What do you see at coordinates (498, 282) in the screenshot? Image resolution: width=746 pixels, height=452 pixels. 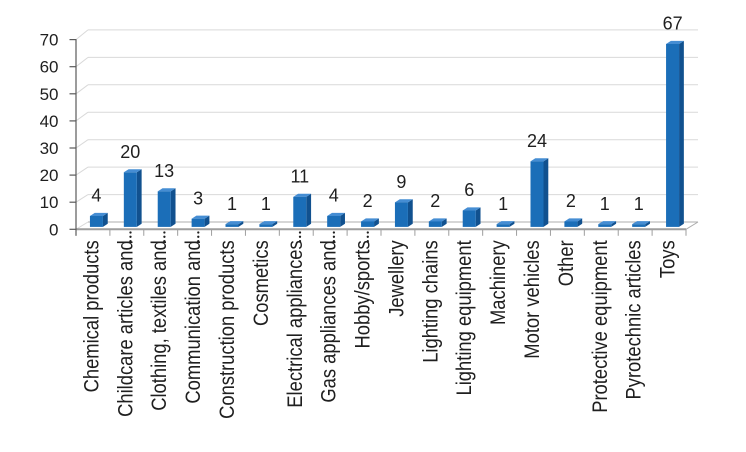 I see `svg-text: Machinery` at bounding box center [498, 282].